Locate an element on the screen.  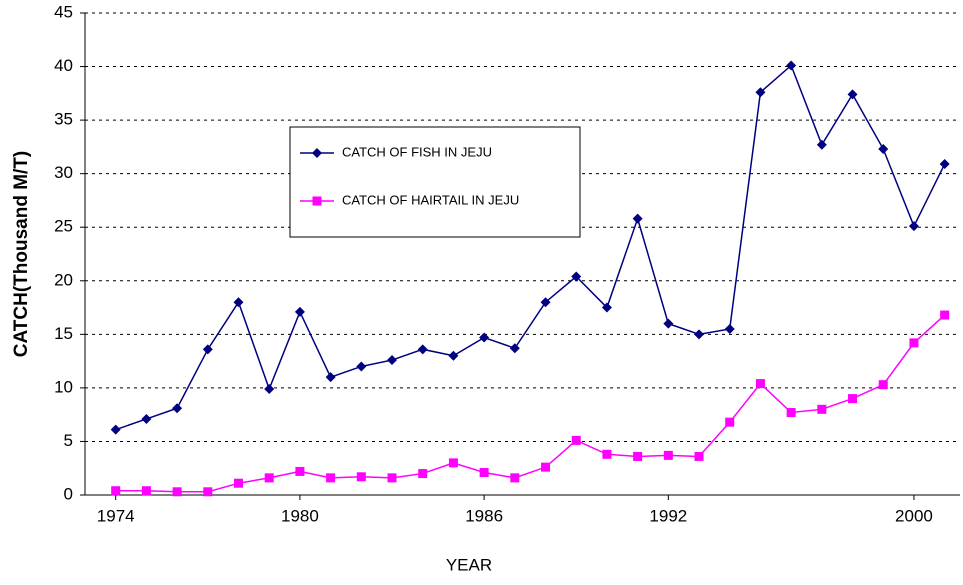
x-axis-label: YEAR is located at coordinates (469, 564).